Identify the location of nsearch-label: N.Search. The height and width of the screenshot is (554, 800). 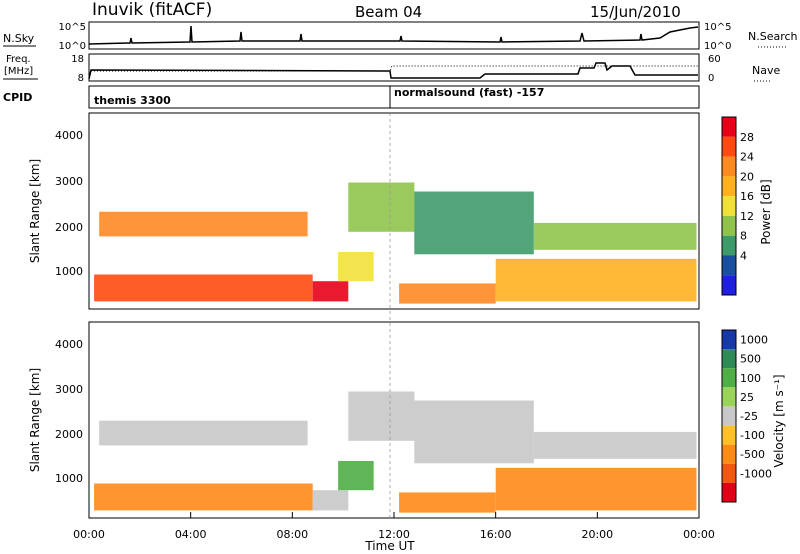
(773, 36).